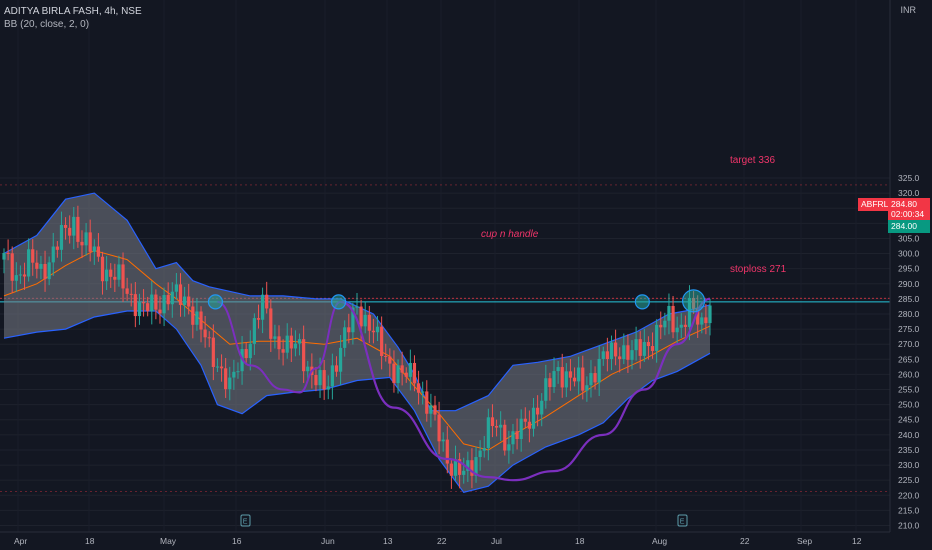  I want to click on level-price-tag: 284.00, so click(909, 226).